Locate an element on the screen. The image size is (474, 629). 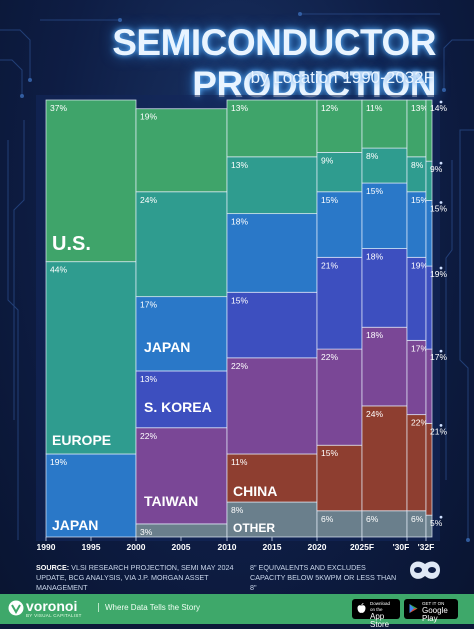
value-label-china-2025F: 24% is located at coordinates (374, 414).